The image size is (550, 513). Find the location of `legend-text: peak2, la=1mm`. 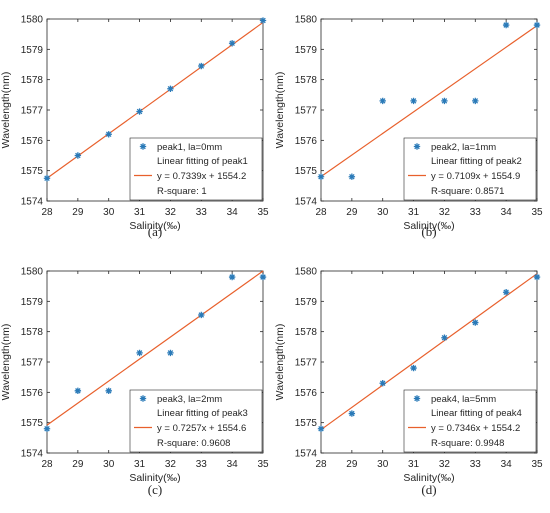

legend-text: peak2, la=1mm is located at coordinates (463, 147).